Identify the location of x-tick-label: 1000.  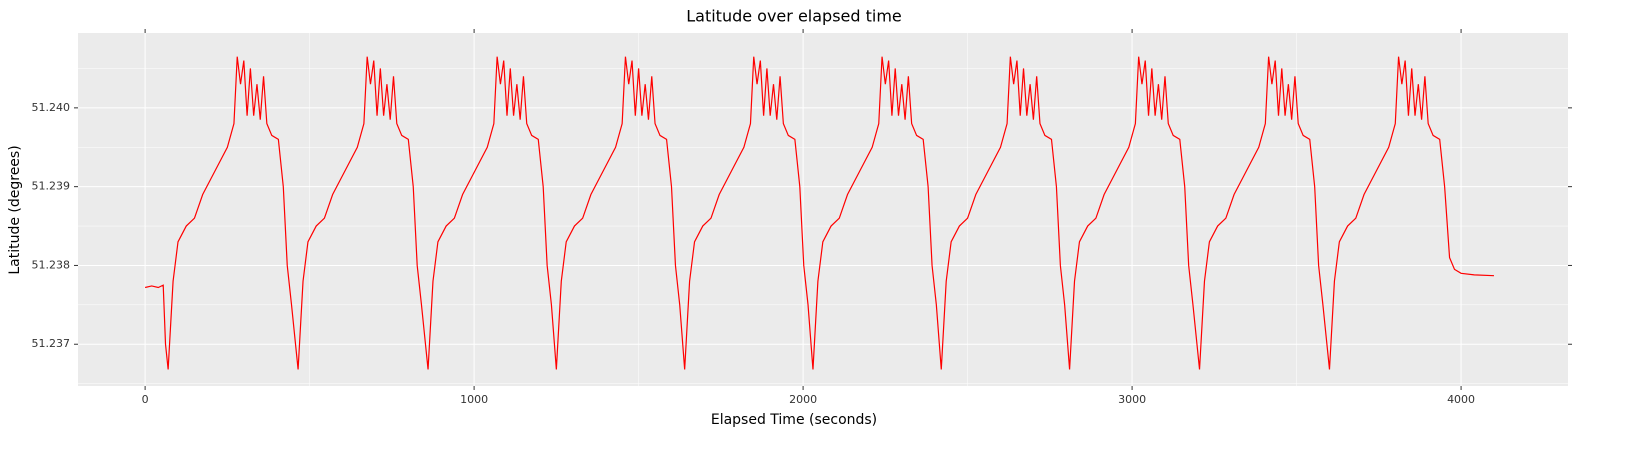
(474, 399).